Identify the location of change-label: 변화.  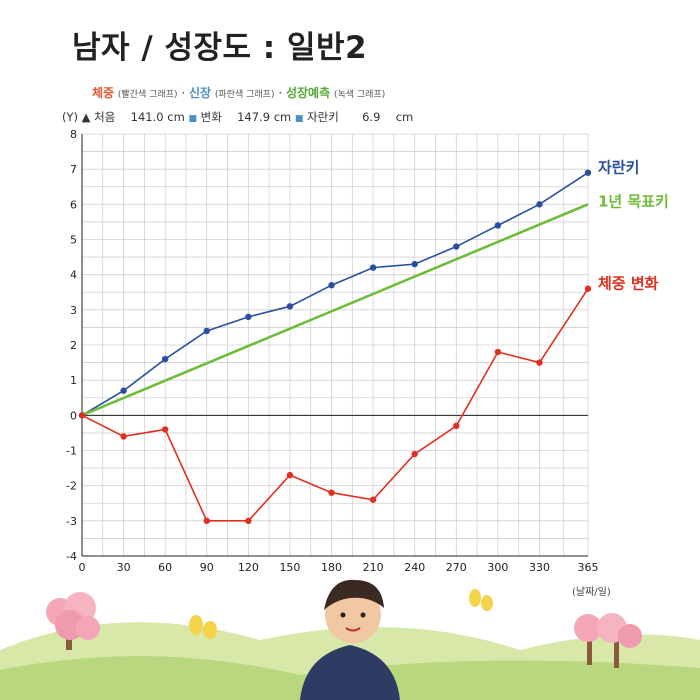
(211, 117).